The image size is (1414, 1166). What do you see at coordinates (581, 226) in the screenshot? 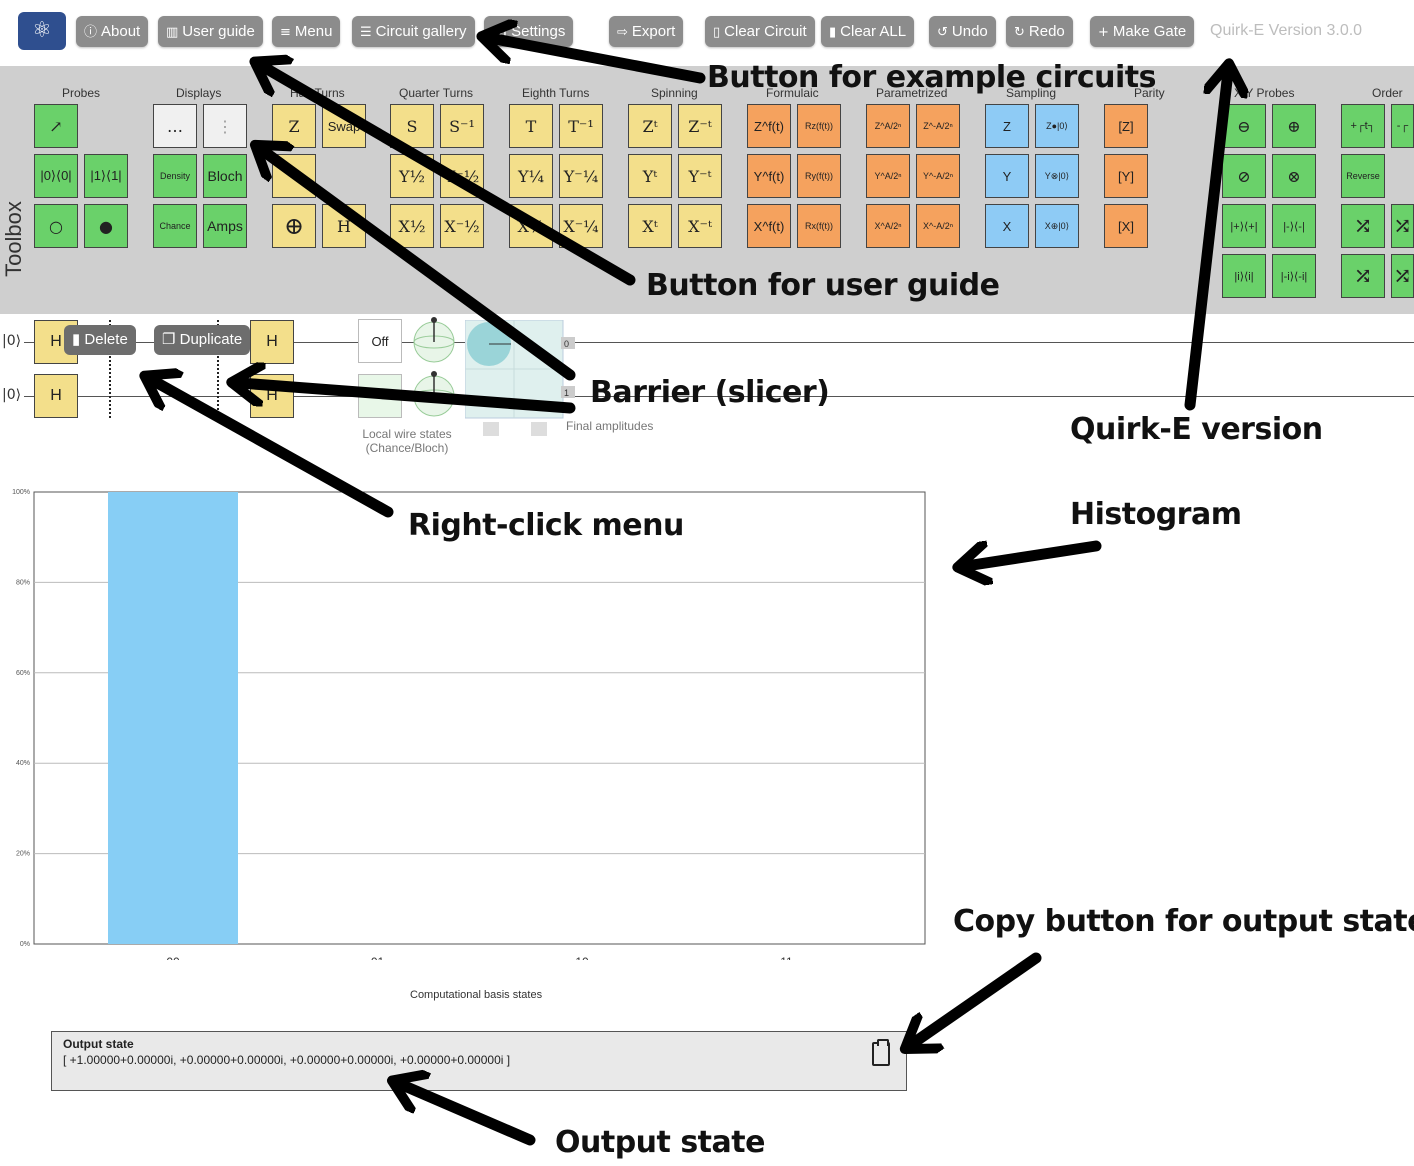
I see `x-neg-quarter-gate: X⁻¼` at bounding box center [581, 226].